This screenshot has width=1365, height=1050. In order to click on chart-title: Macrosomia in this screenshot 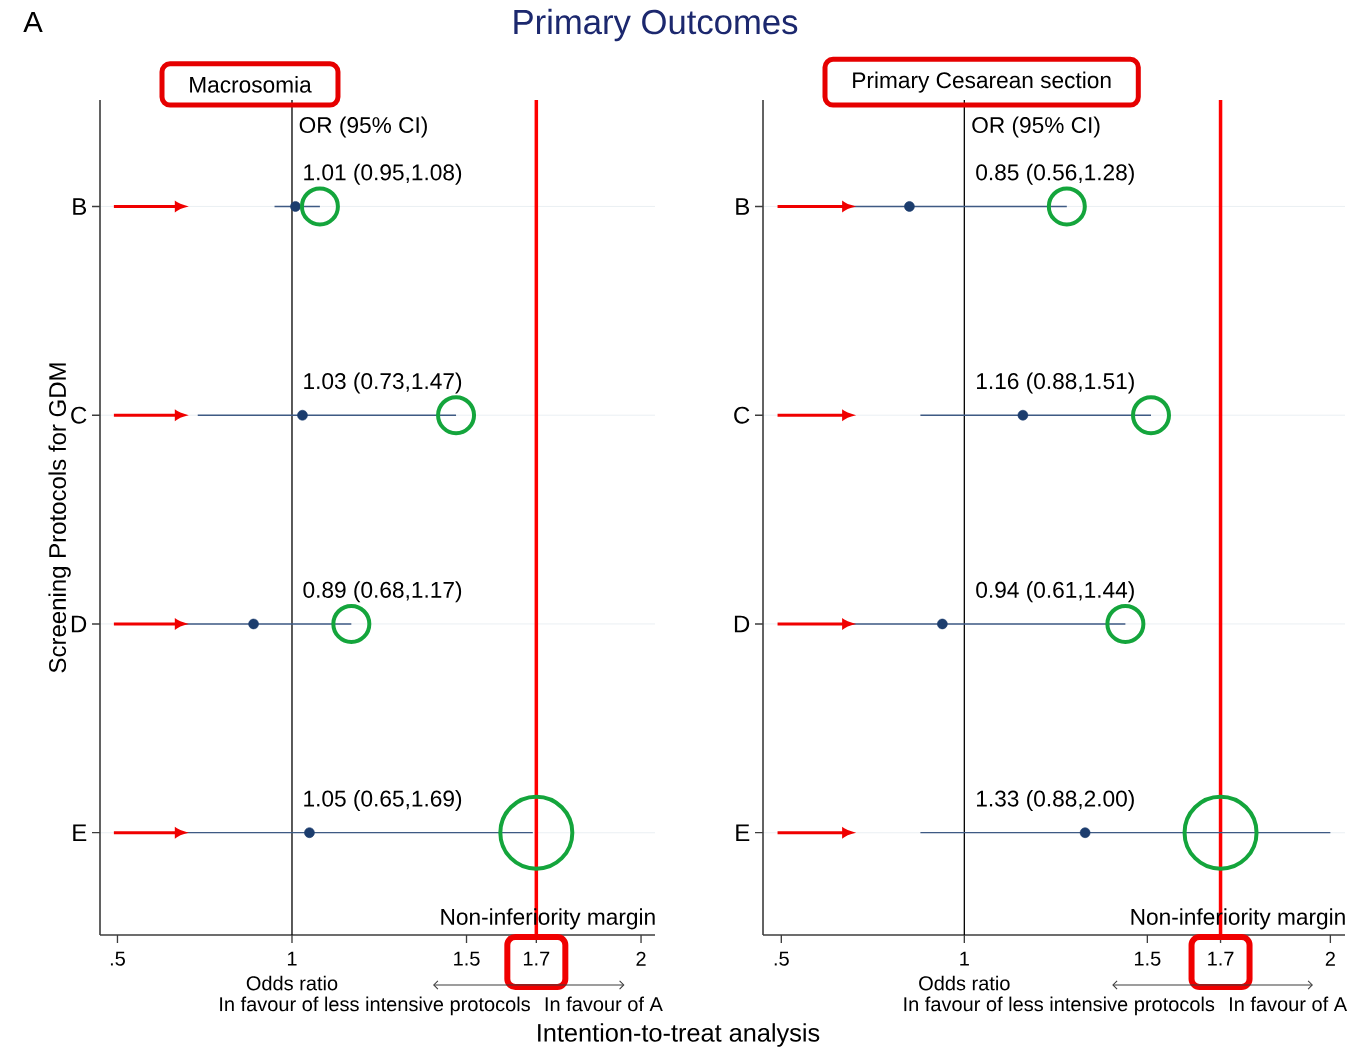, I will do `click(251, 84)`.